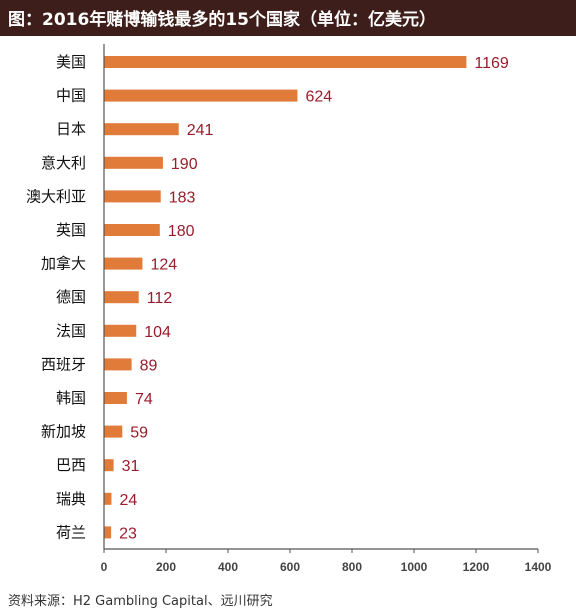  What do you see at coordinates (63, 264) in the screenshot?
I see `category-label: 加拿大` at bounding box center [63, 264].